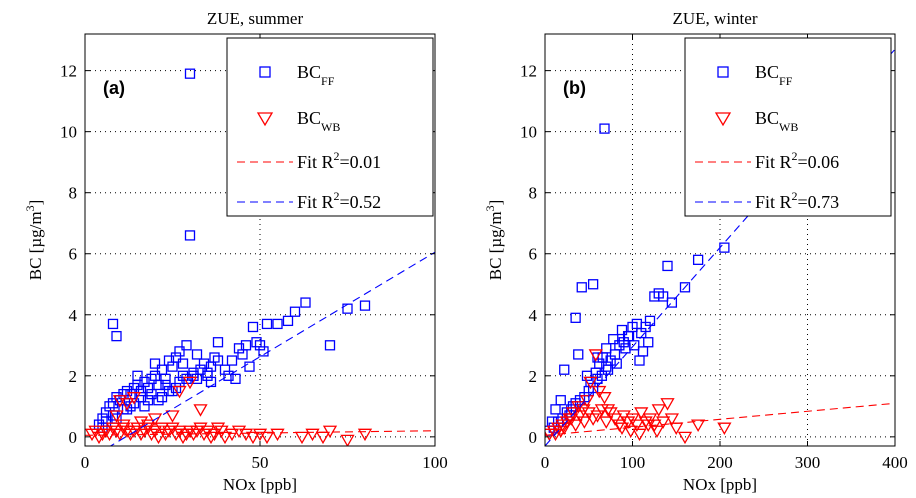 The image size is (916, 498). I want to click on y-axis-label-main: BC [µg/m, so click(495, 245).